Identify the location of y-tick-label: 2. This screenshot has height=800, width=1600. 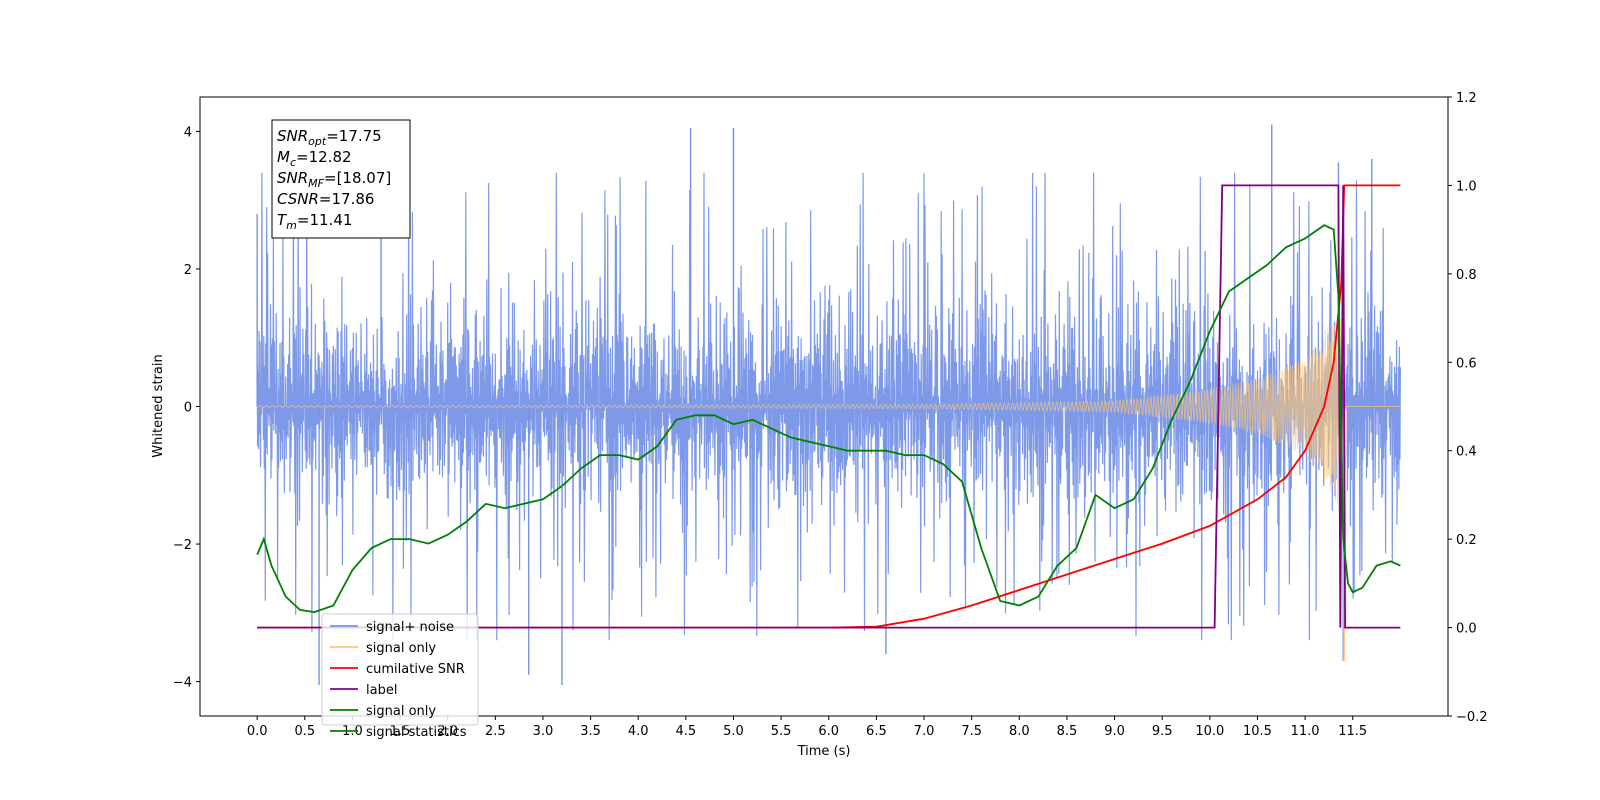
(188, 270).